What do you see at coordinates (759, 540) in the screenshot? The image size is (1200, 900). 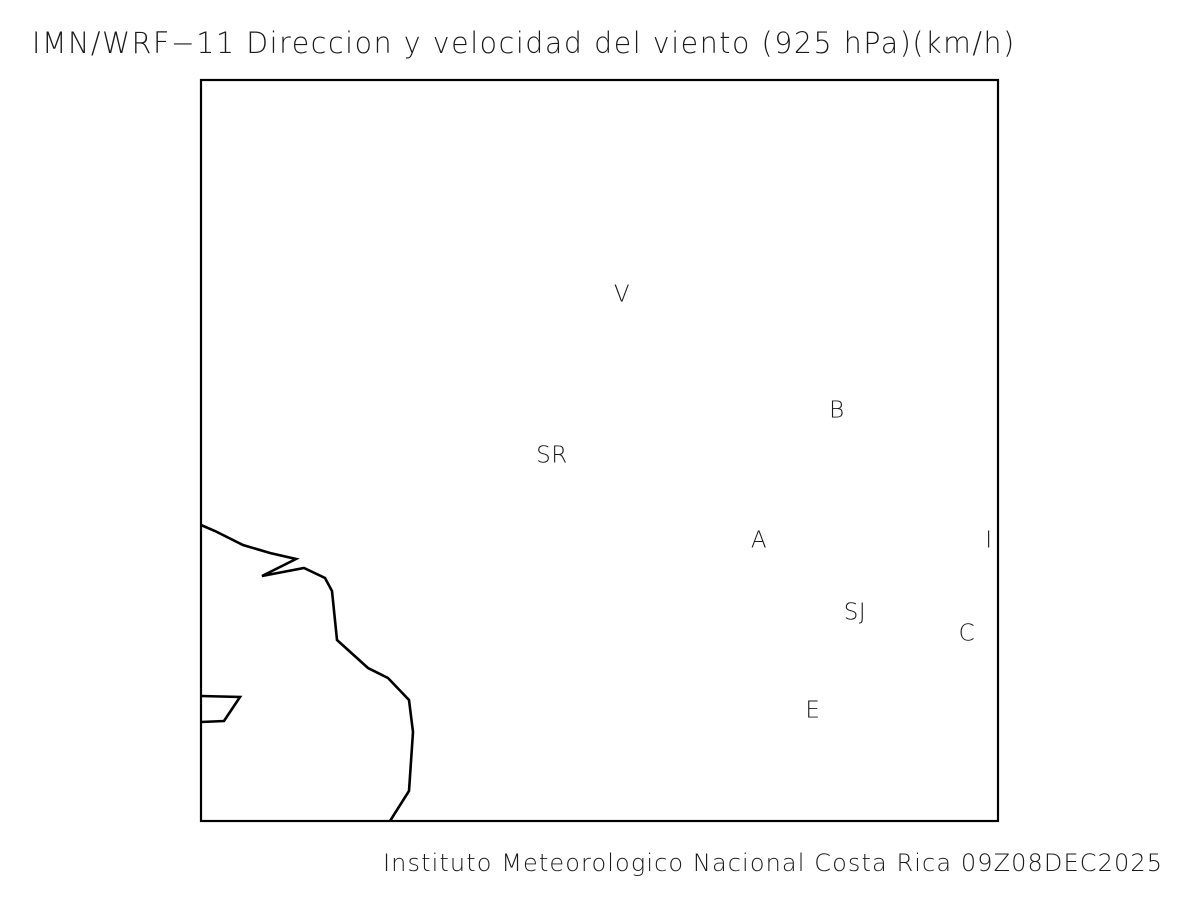 I see `station-label-a: A` at bounding box center [759, 540].